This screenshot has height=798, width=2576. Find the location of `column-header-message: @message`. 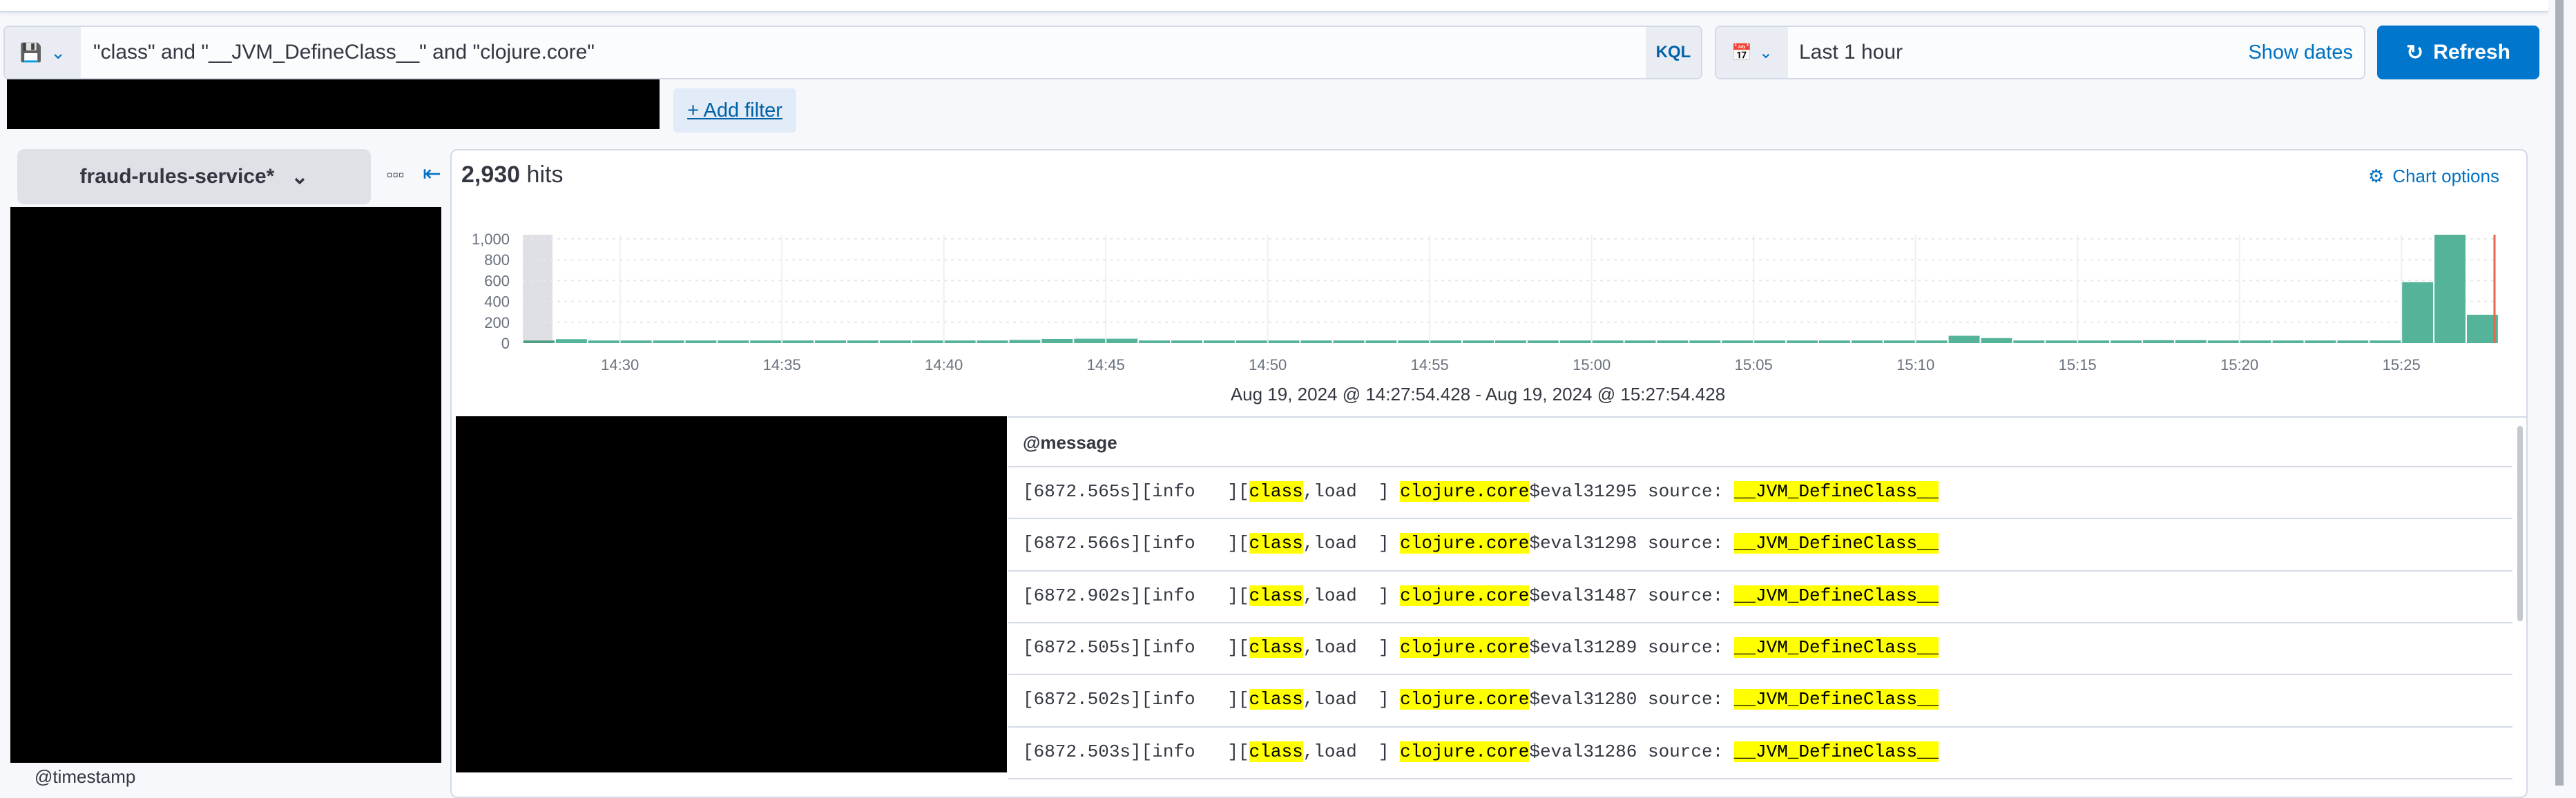

column-header-message: @message is located at coordinates (1070, 442).